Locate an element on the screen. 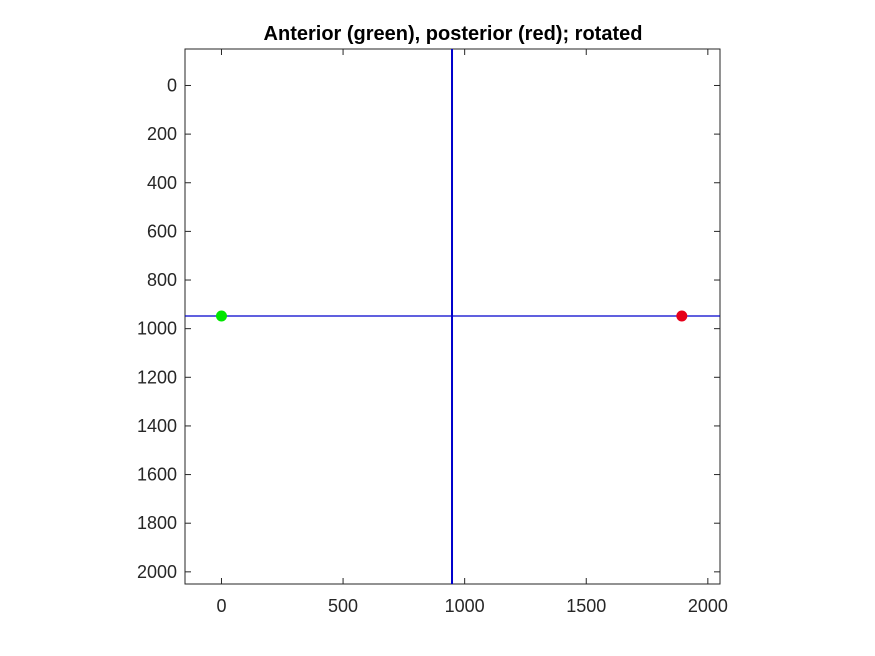  x-tick-label-1: 500 is located at coordinates (343, 606).